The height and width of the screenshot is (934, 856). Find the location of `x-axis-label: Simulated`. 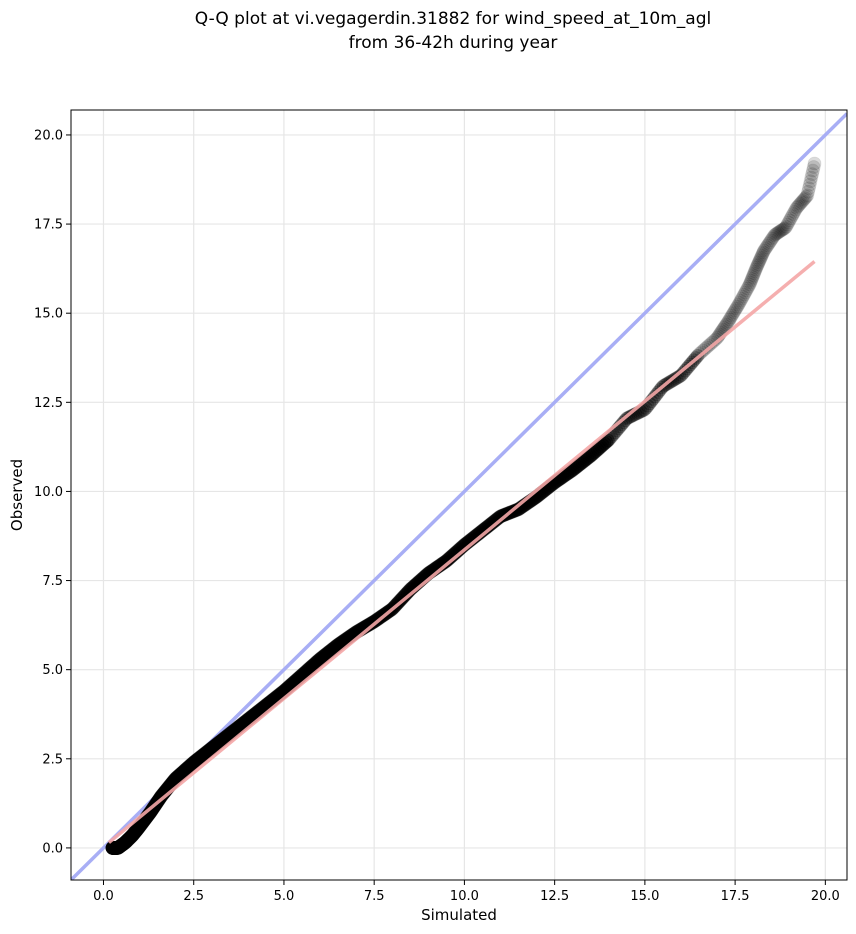

x-axis-label: Simulated is located at coordinates (459, 915).